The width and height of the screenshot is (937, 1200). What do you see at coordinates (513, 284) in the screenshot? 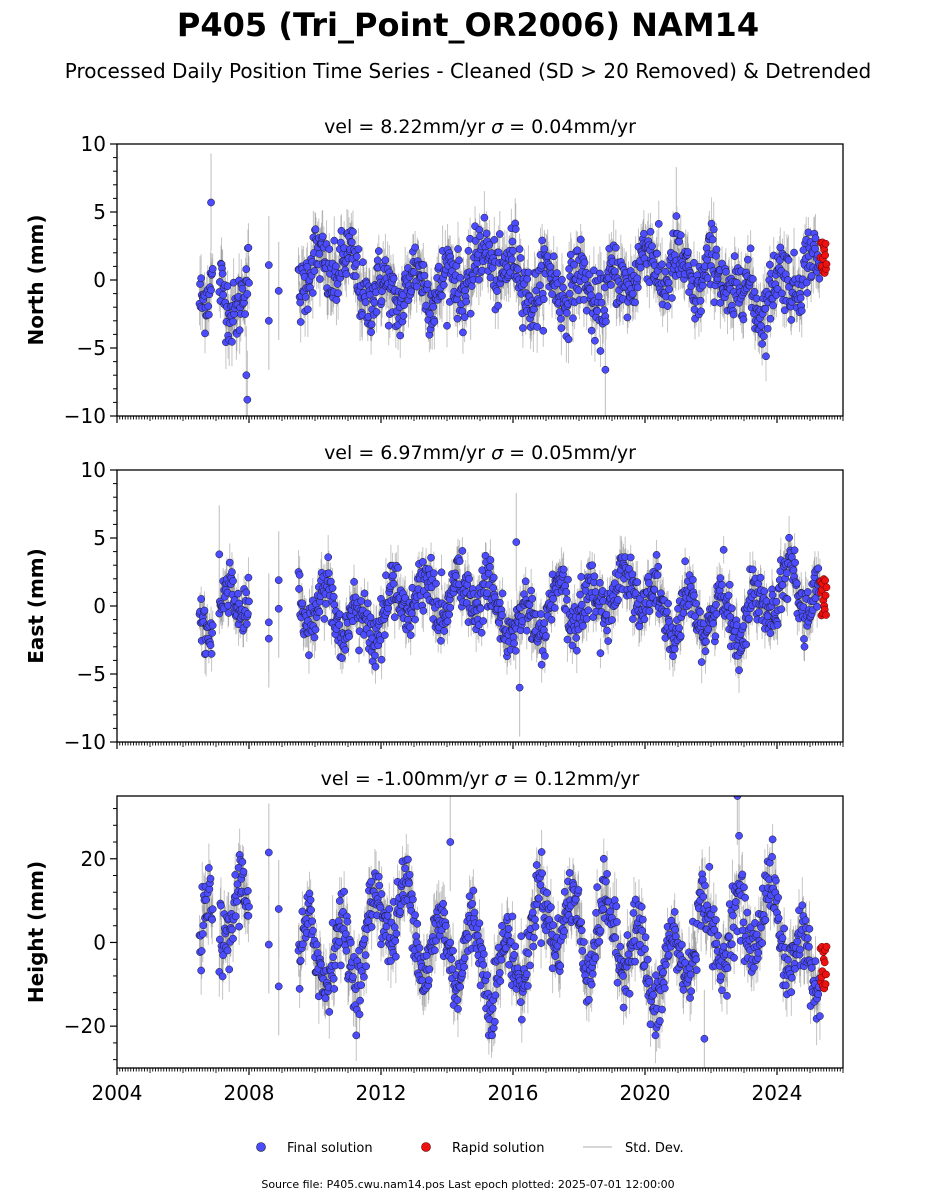
I see `data-layer-north` at bounding box center [513, 284].